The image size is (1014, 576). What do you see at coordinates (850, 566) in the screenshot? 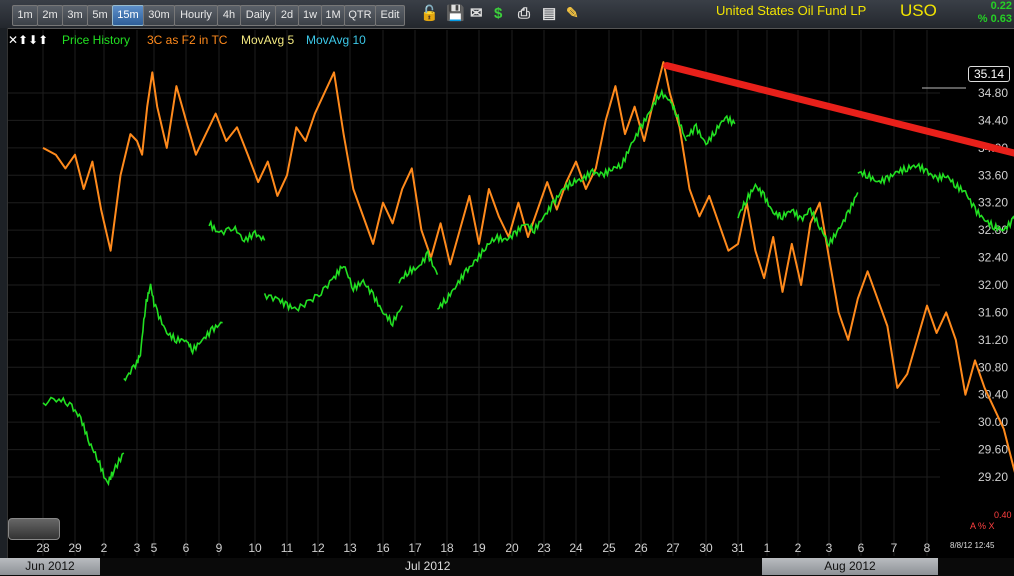
I see `month-label-aug: Aug 2012` at bounding box center [850, 566].